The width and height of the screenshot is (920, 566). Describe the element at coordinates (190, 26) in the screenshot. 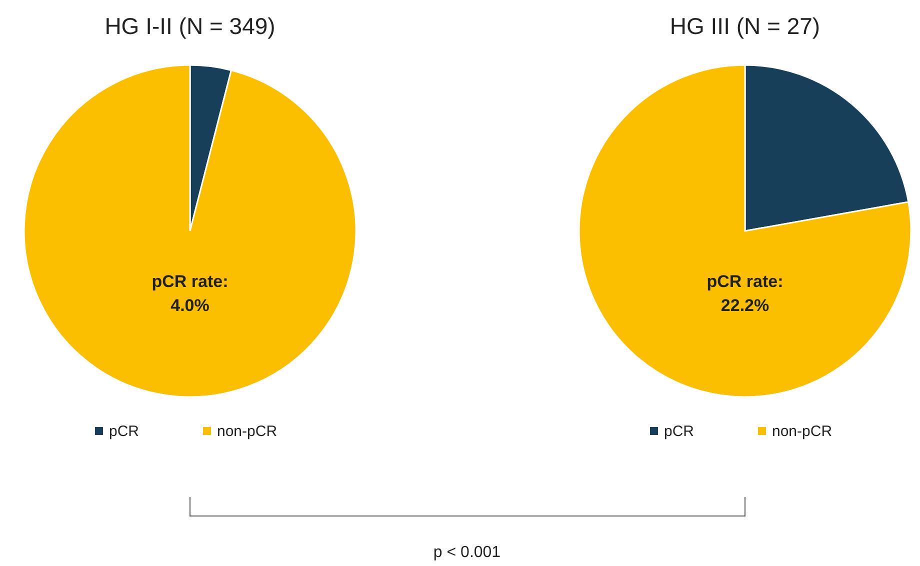

I see `chart-title: HG I-II (N = 349)` at that location.